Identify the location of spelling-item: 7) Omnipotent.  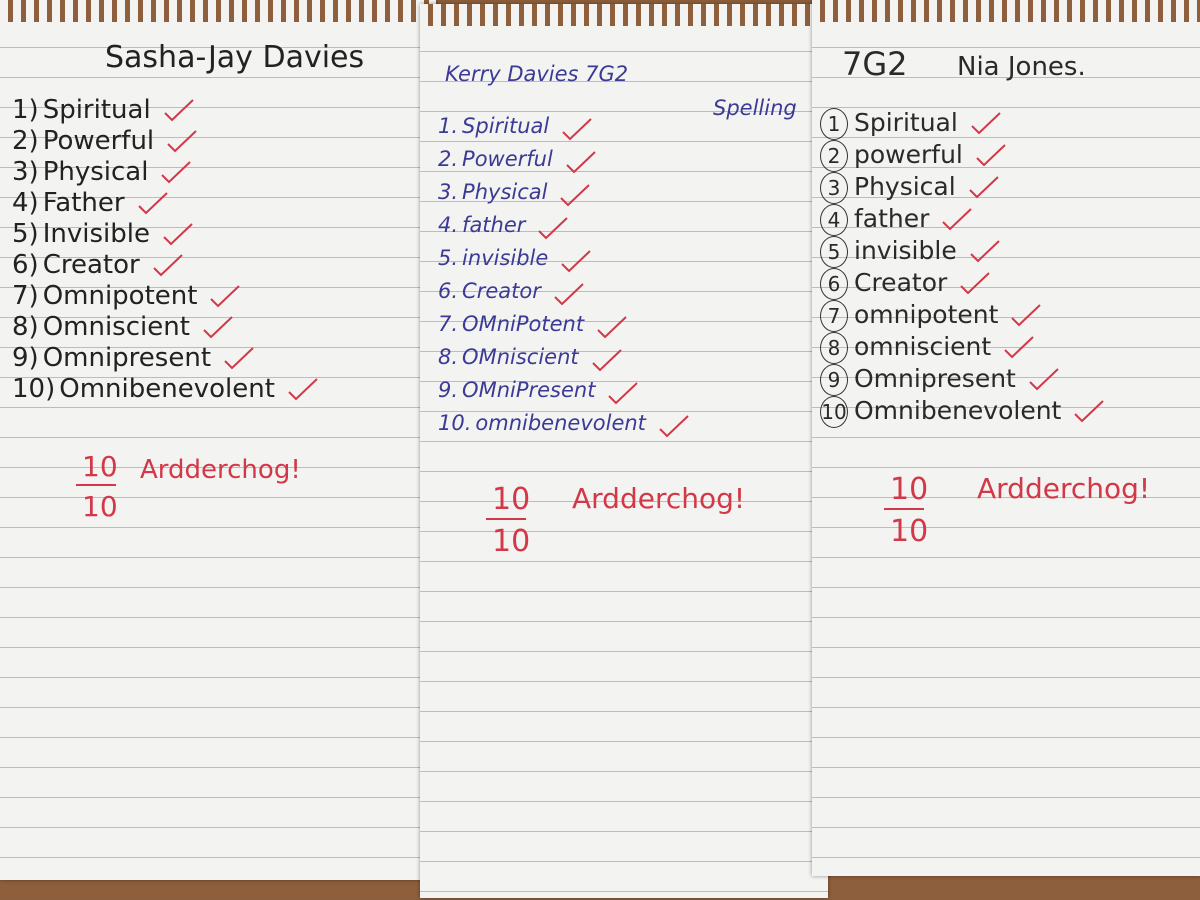
(104, 296).